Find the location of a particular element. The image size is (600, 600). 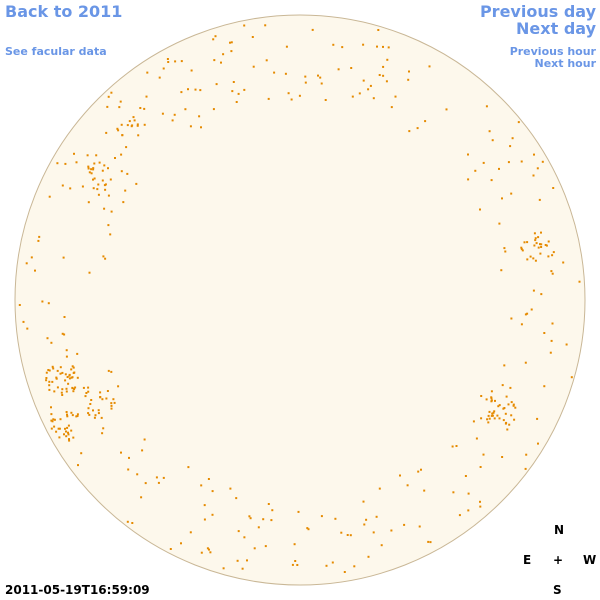

previous-hour-link: Previous hour is located at coordinates (552, 51).